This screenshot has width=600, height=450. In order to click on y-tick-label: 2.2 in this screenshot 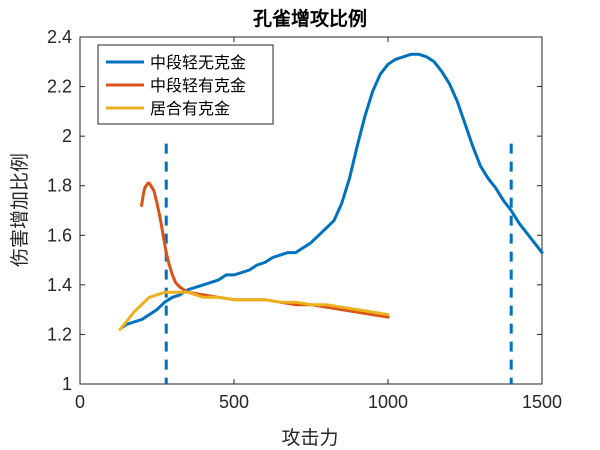, I will do `click(59, 87)`.